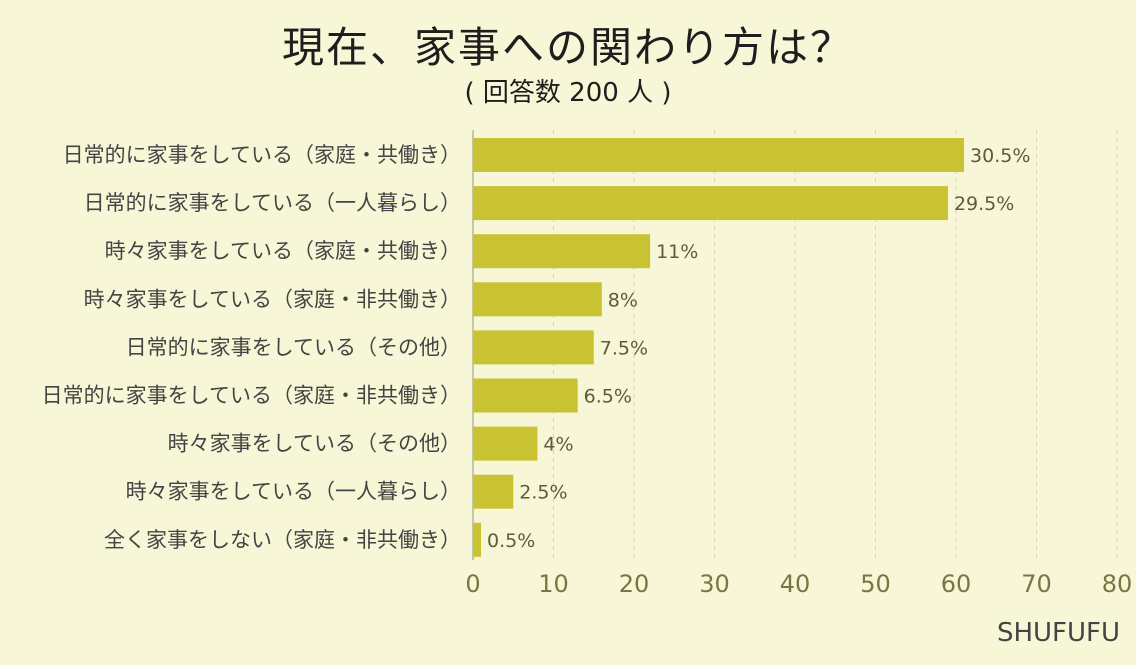  What do you see at coordinates (624, 348) in the screenshot?
I see `data-label: 7.5%` at bounding box center [624, 348].